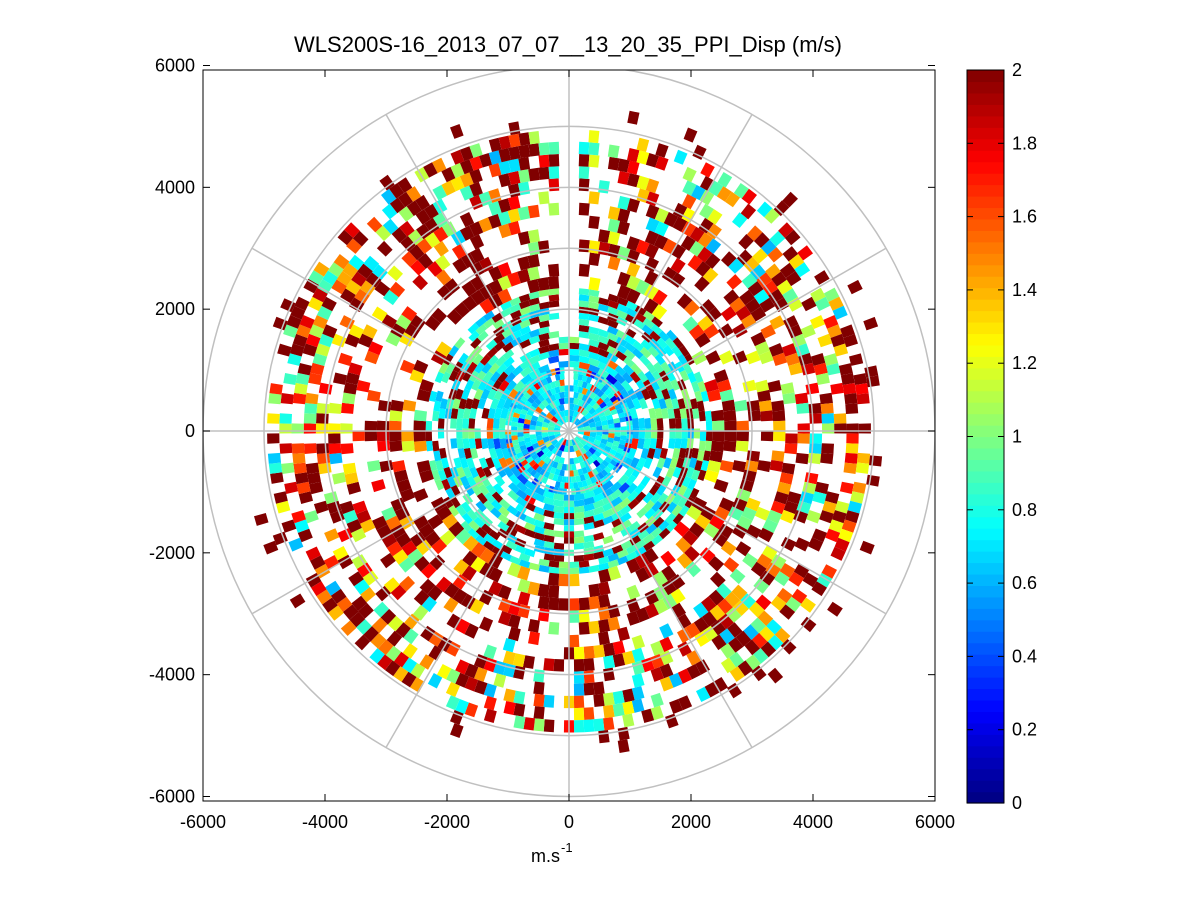 The image size is (1201, 901). What do you see at coordinates (813, 822) in the screenshot?
I see `x-tick-label: 4000` at bounding box center [813, 822].